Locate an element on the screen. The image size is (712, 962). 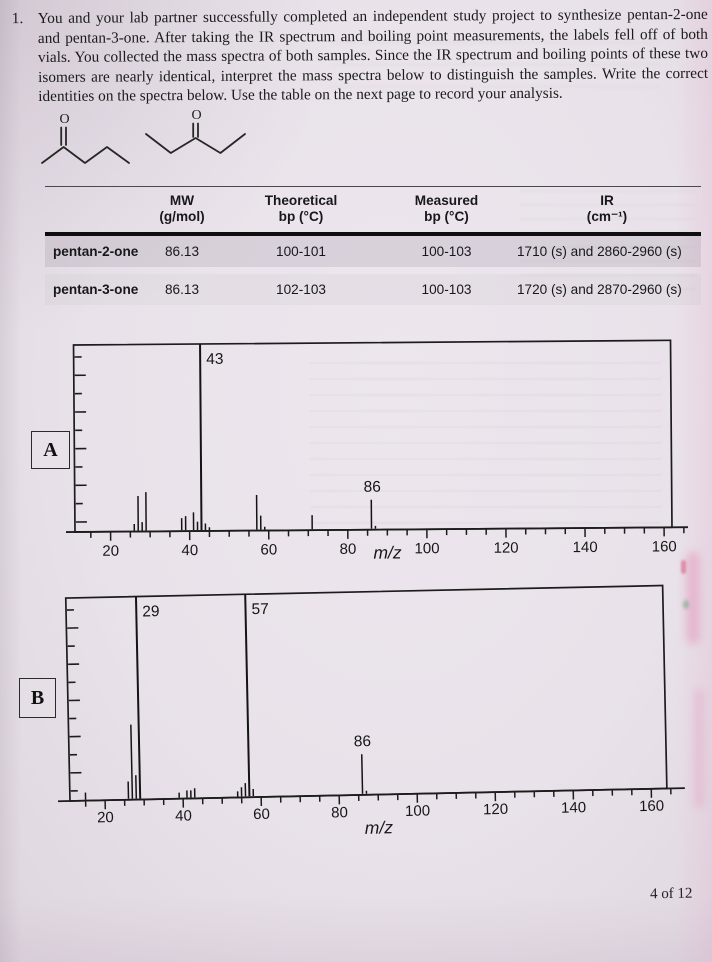
compound-name: pentan-3-one is located at coordinates (96, 289).